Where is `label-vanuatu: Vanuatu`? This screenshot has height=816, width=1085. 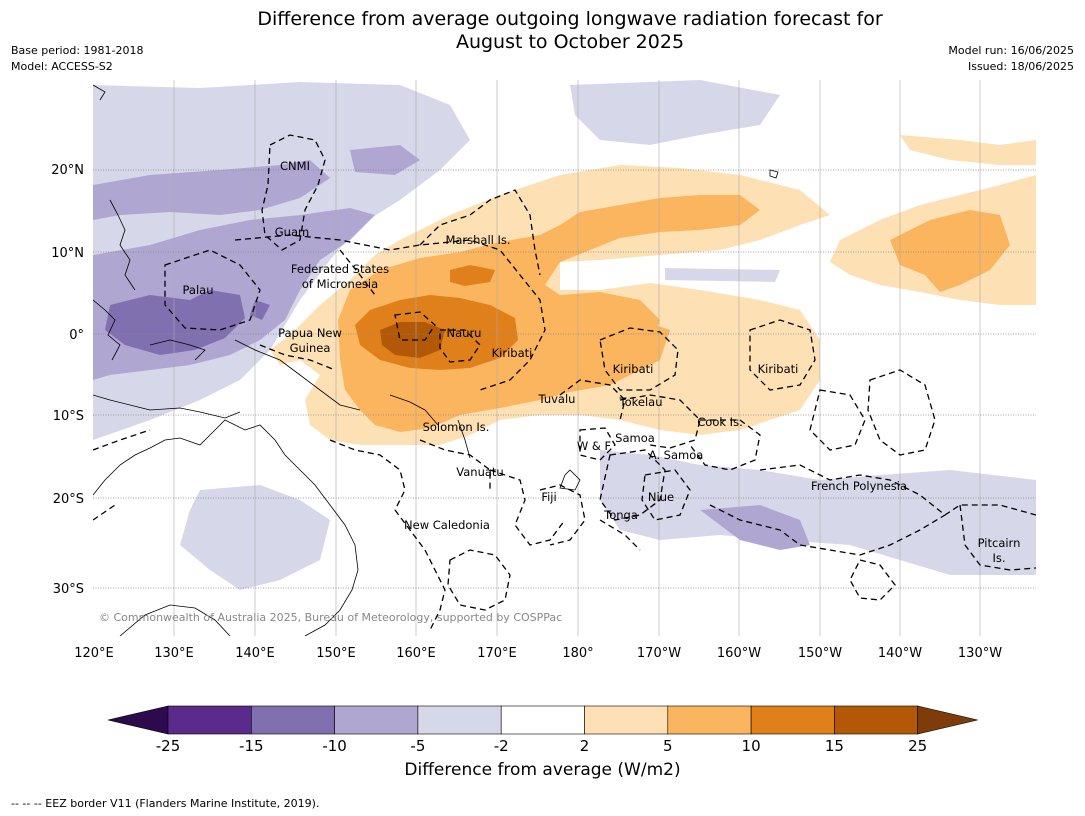
label-vanuatu: Vanuatu is located at coordinates (479, 472).